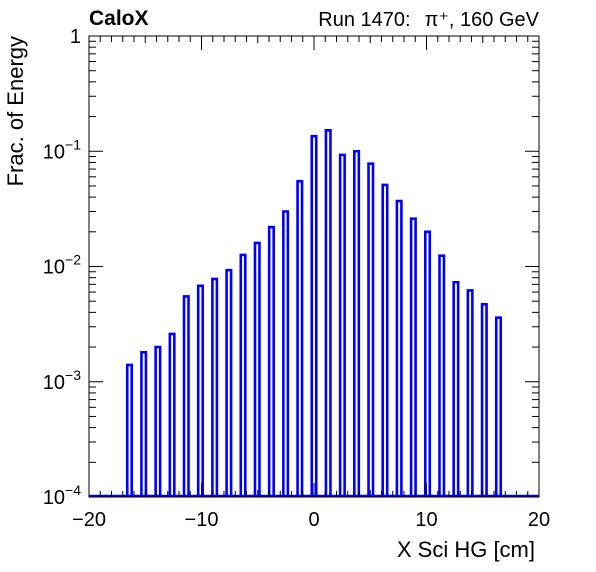 The height and width of the screenshot is (572, 596). What do you see at coordinates (62, 495) in the screenshot?
I see `y-tick-label: 10⁻⁴` at bounding box center [62, 495].